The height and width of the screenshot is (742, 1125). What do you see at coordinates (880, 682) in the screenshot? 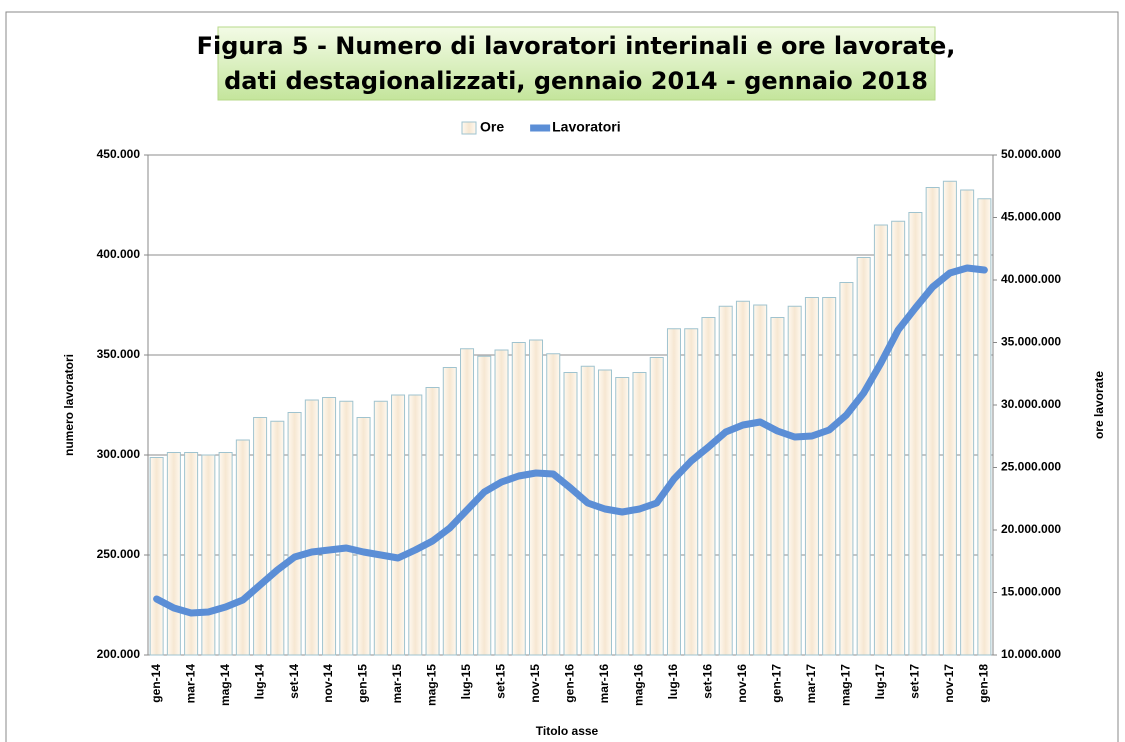
I see `x-tick-label: lug-17` at bounding box center [880, 682].